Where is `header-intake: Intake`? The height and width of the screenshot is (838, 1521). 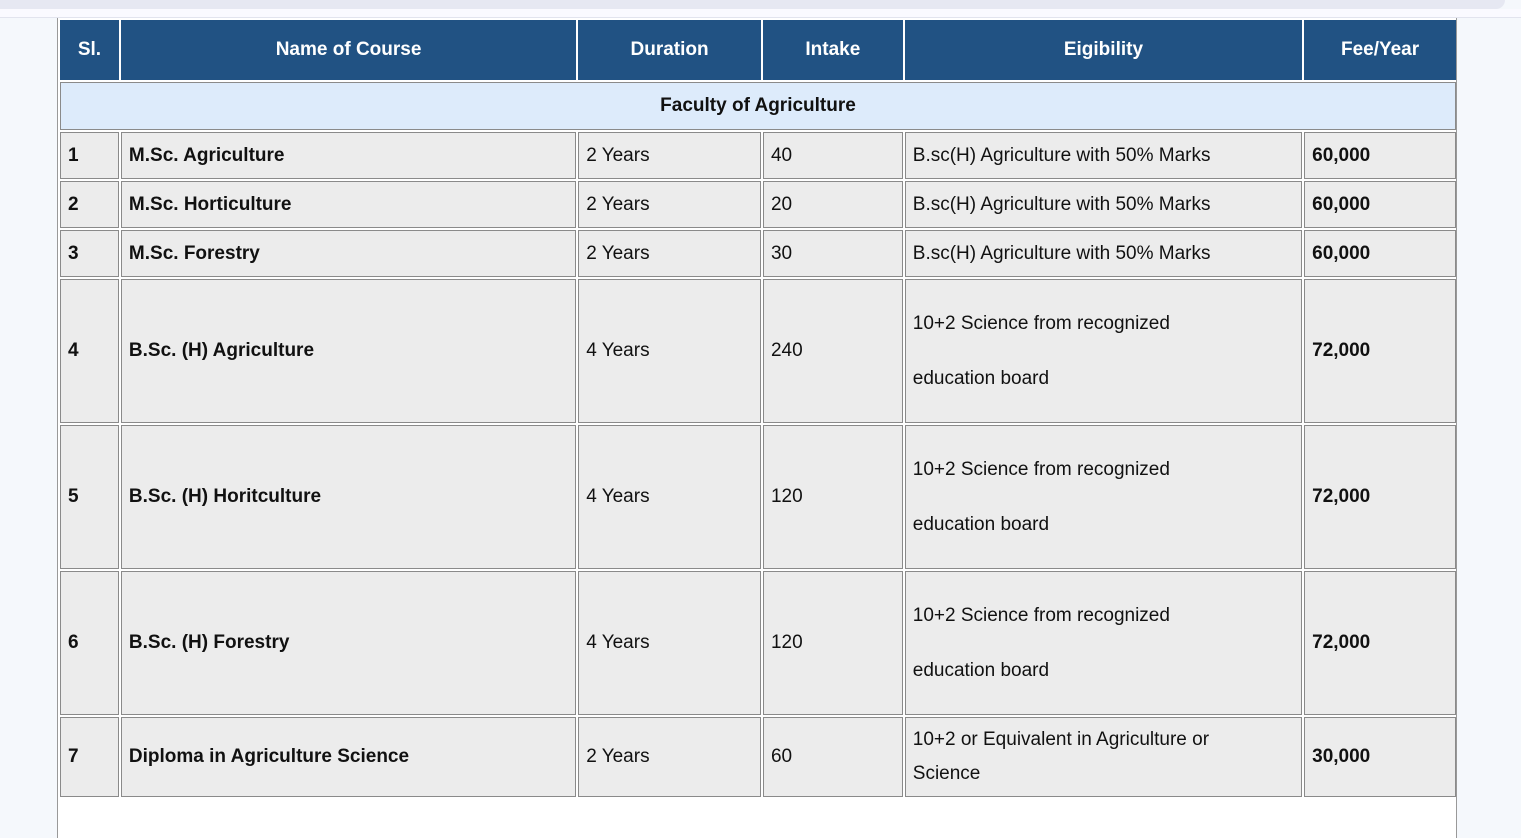 header-intake: Intake is located at coordinates (832, 50).